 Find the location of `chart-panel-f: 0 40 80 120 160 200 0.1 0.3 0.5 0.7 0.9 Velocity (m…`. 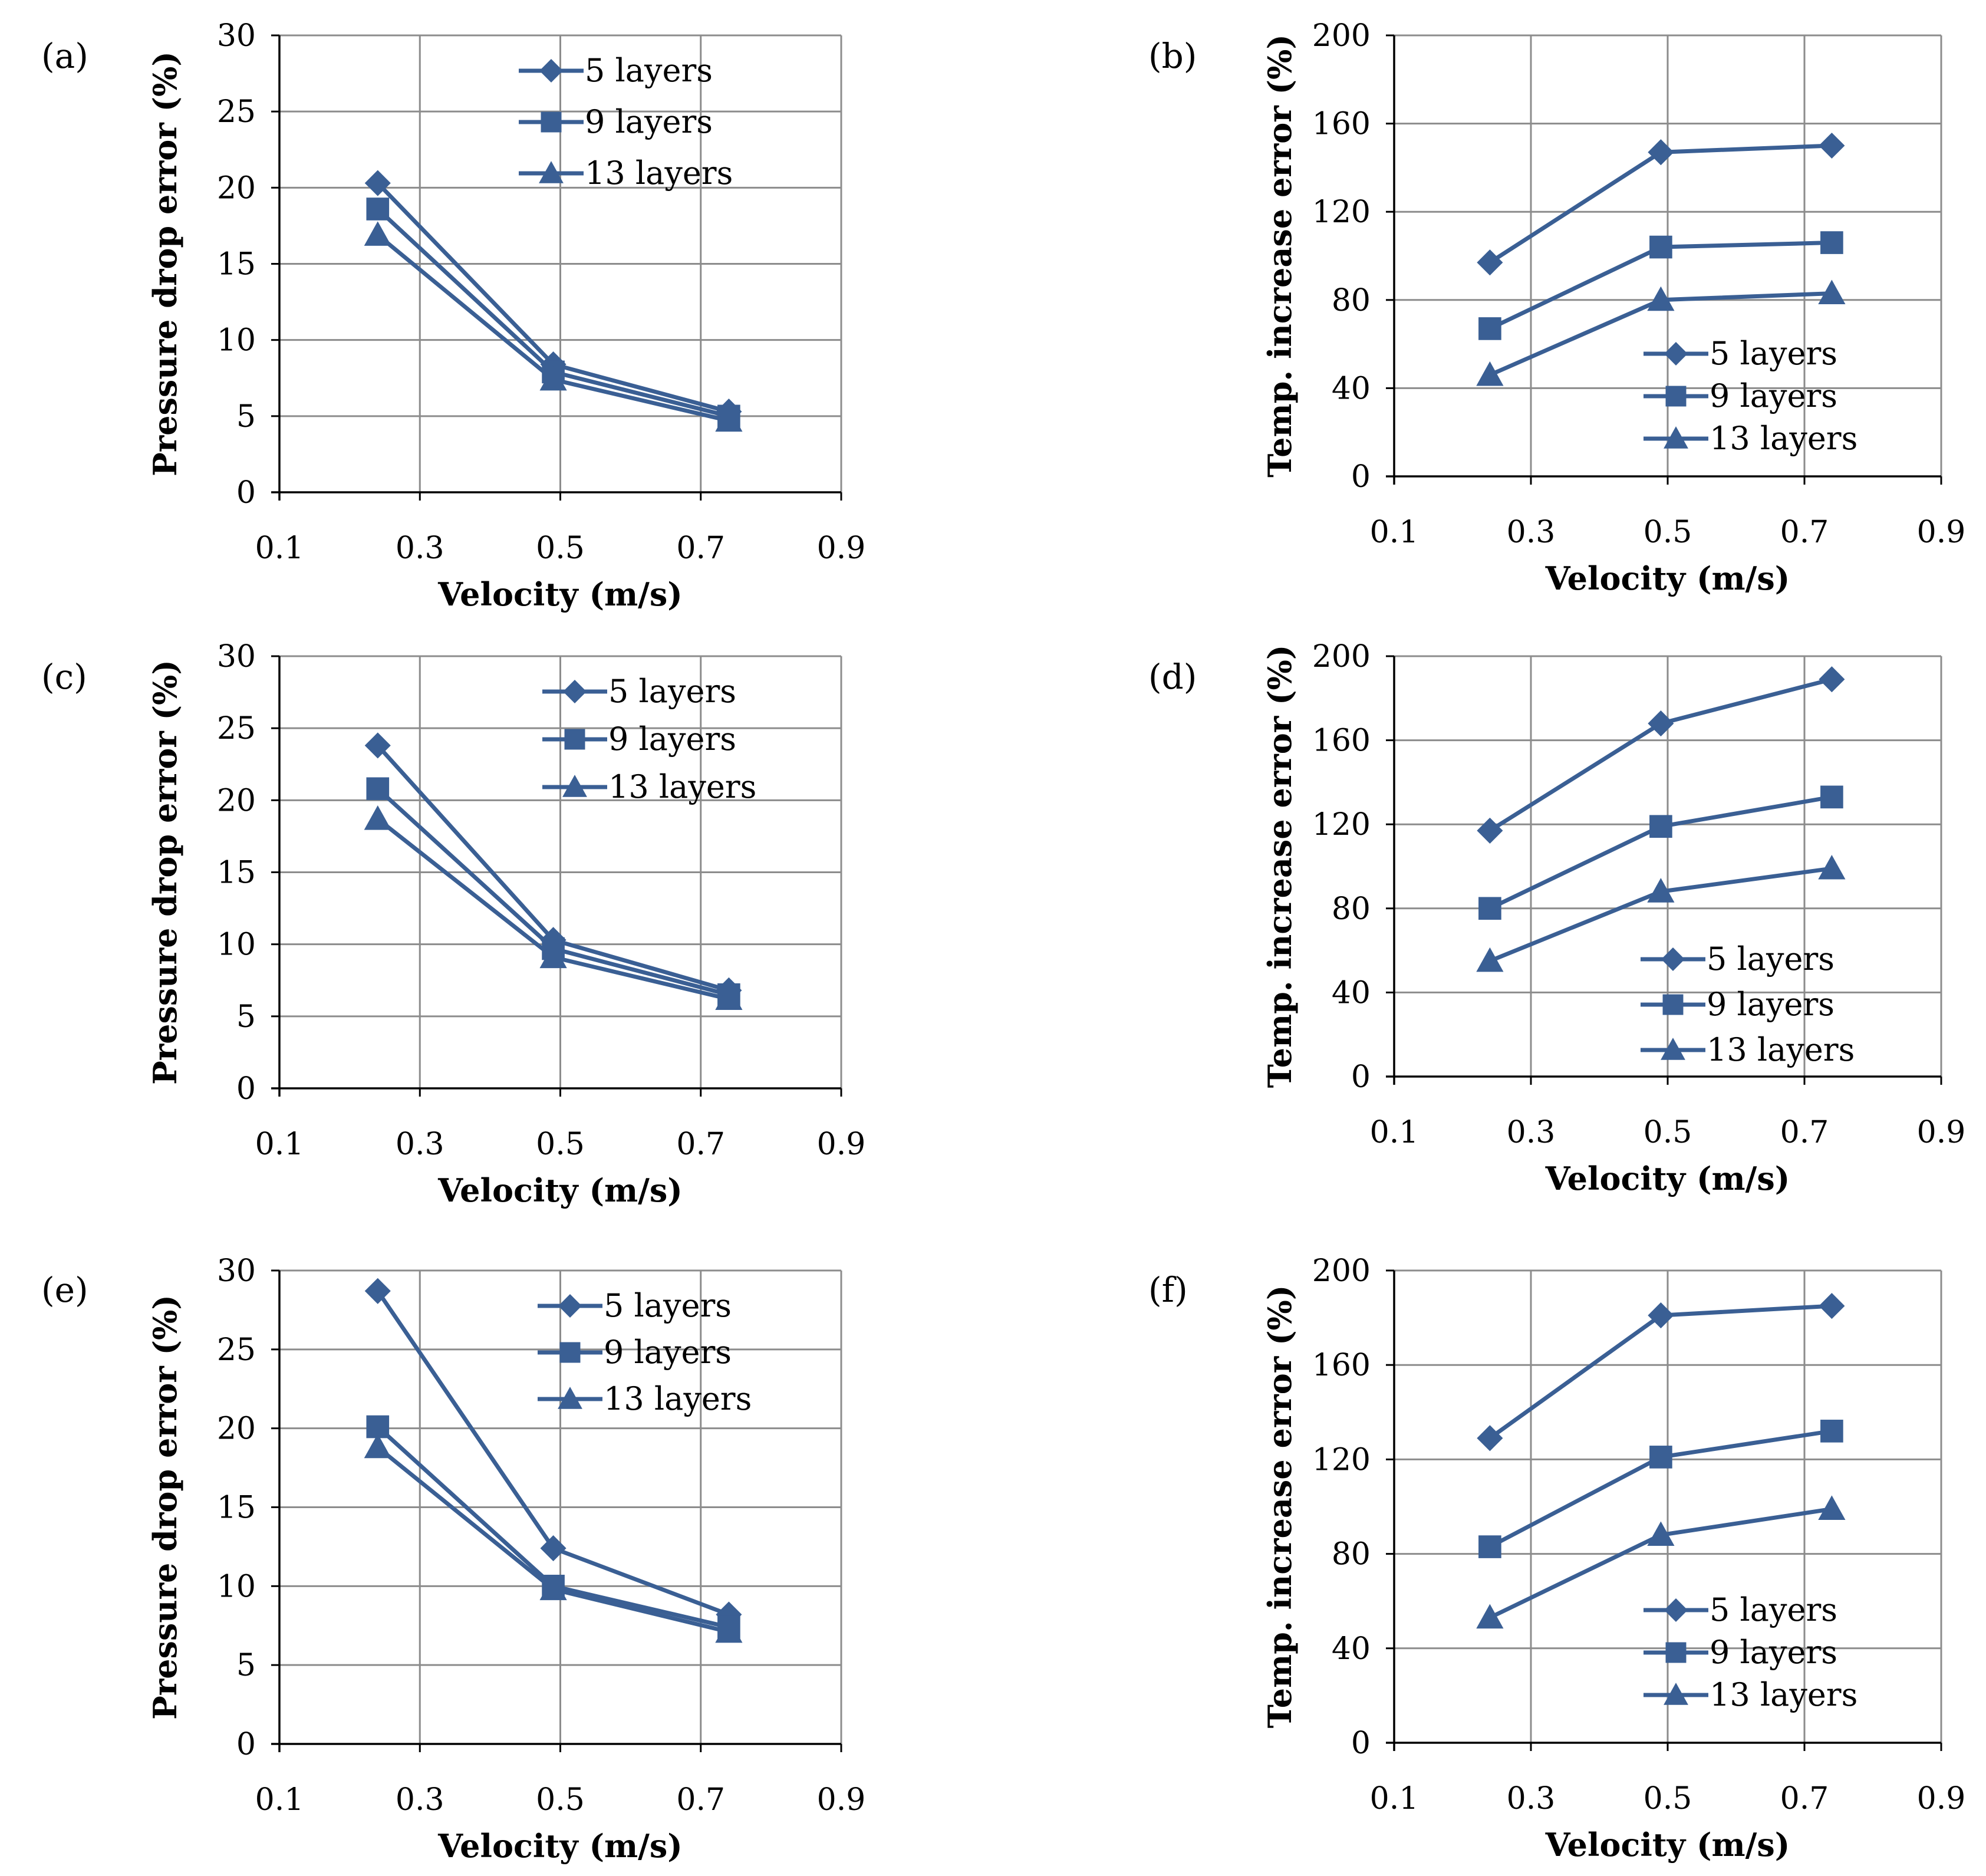

chart-panel-f: 0 40 80 120 160 200 0.1 0.3 0.5 0.7 0.9 Velocity (m… is located at coordinates (1556, 1559).